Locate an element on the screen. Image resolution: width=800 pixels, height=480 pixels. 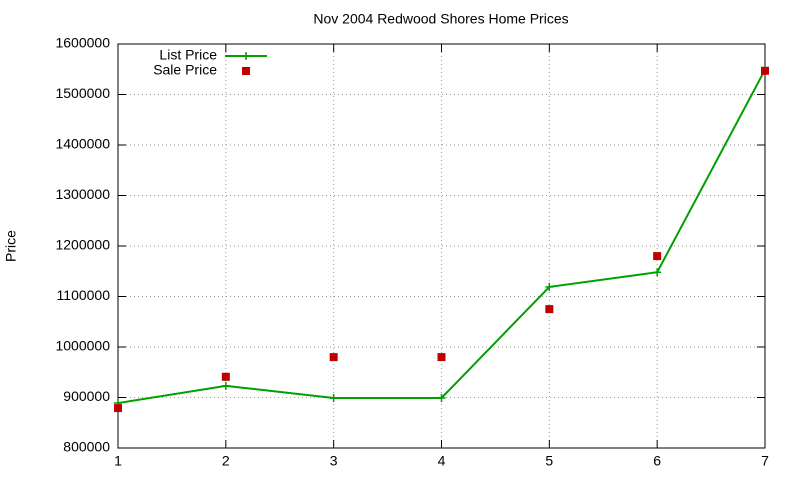
x-tick-label: 6 is located at coordinates (657, 461).